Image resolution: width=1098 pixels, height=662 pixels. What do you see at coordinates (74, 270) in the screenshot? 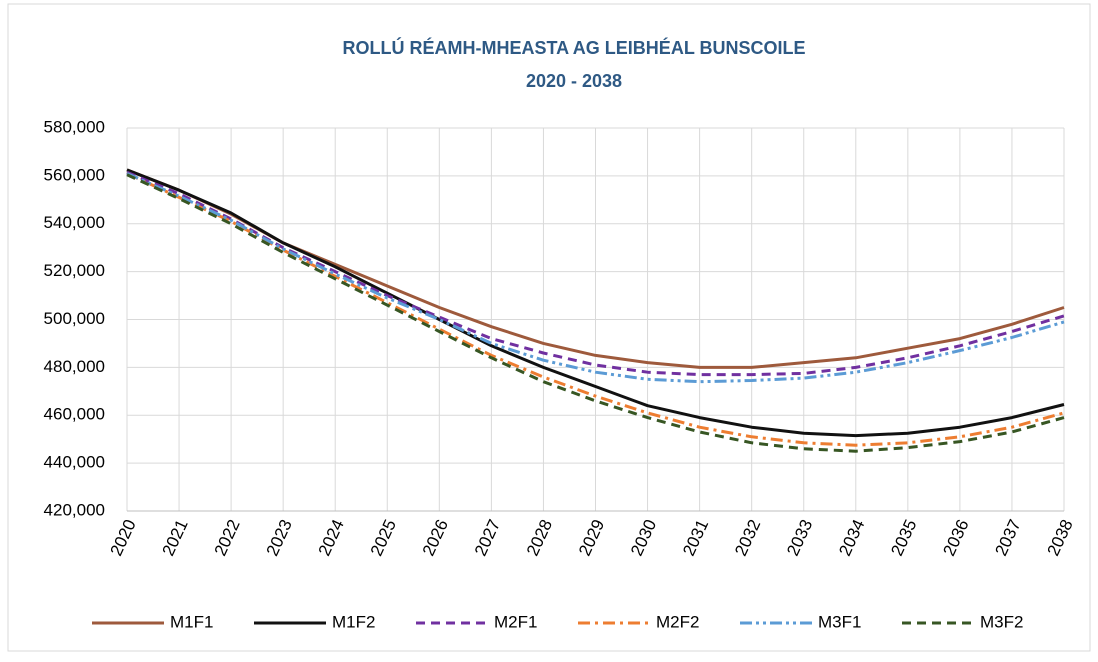
I see `y-tick-label: 520,000` at bounding box center [74, 270].